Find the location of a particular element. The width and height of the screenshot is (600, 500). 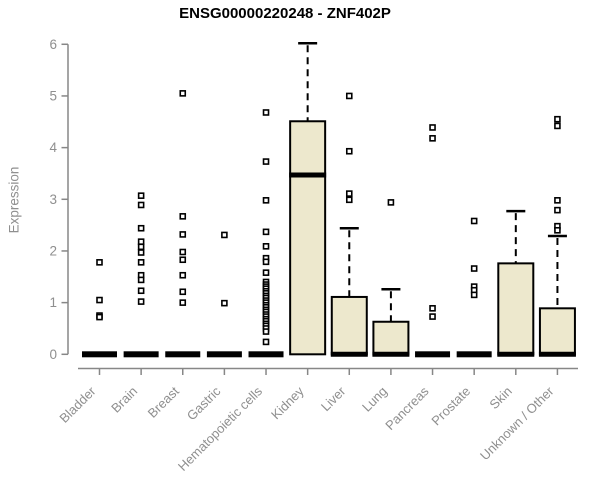

x-tick-label-skin: Skin is located at coordinates (500, 398).